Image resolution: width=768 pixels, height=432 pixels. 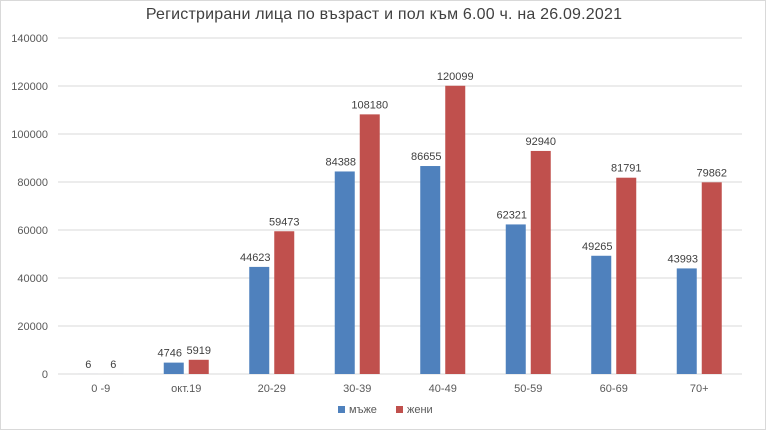 What do you see at coordinates (528, 389) in the screenshot?
I see `x-tick-label: 50-59` at bounding box center [528, 389].